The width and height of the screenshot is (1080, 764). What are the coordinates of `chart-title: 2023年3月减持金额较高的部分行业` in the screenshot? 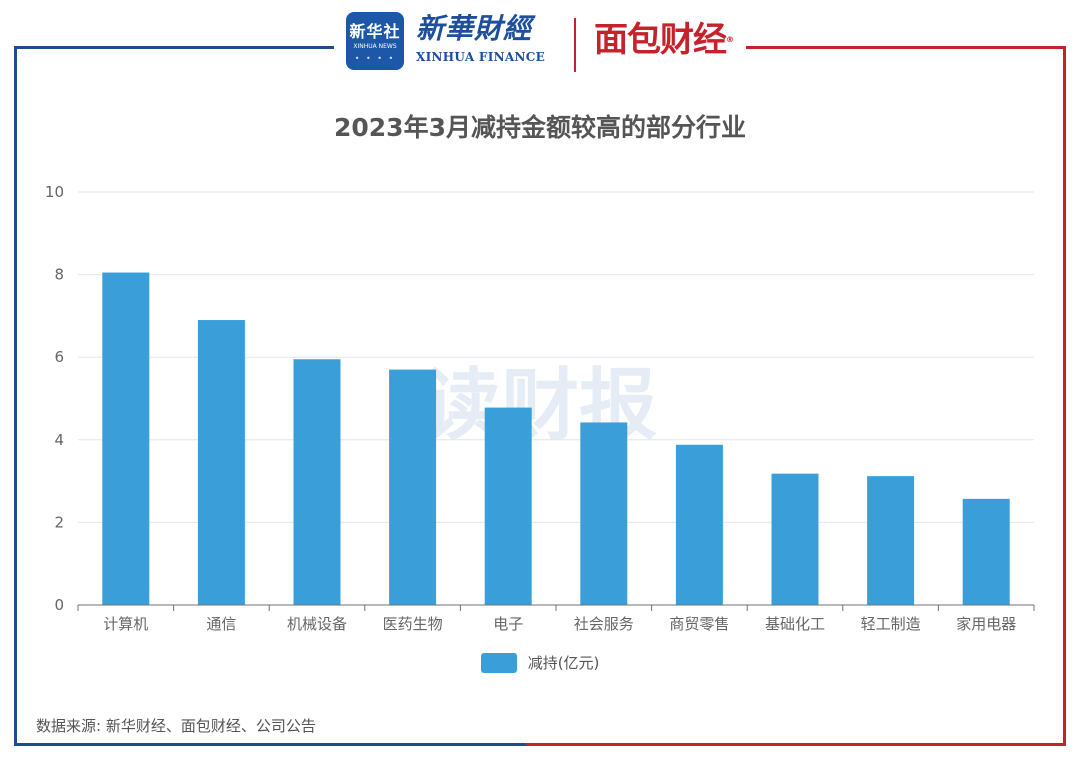 It's located at (540, 127).